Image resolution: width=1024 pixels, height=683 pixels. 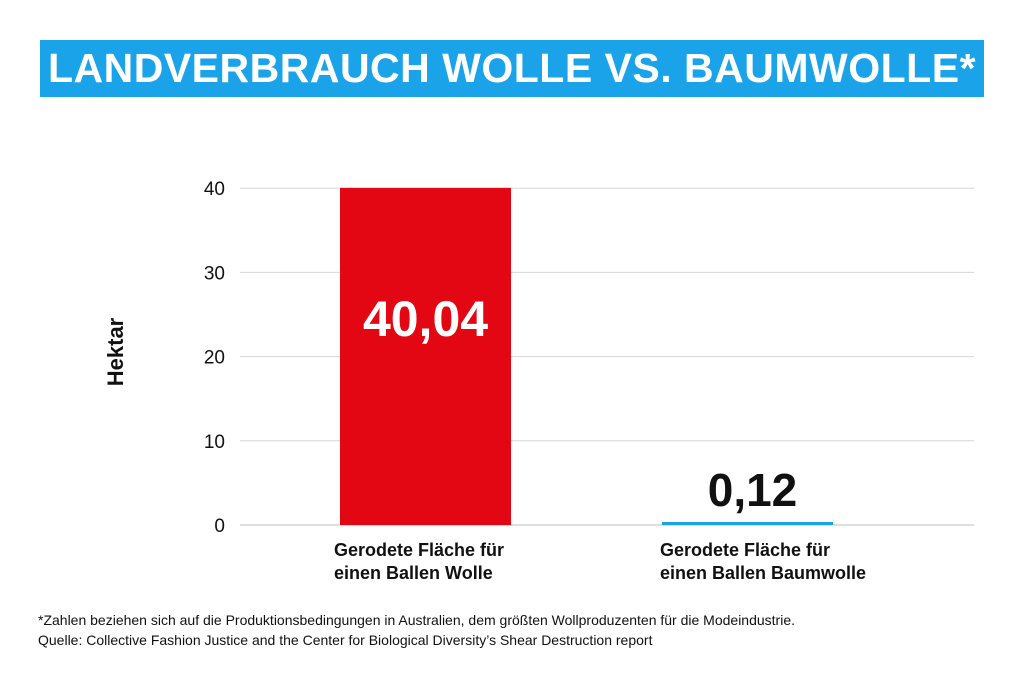 What do you see at coordinates (747, 523) in the screenshot?
I see `bar-cotton` at bounding box center [747, 523].